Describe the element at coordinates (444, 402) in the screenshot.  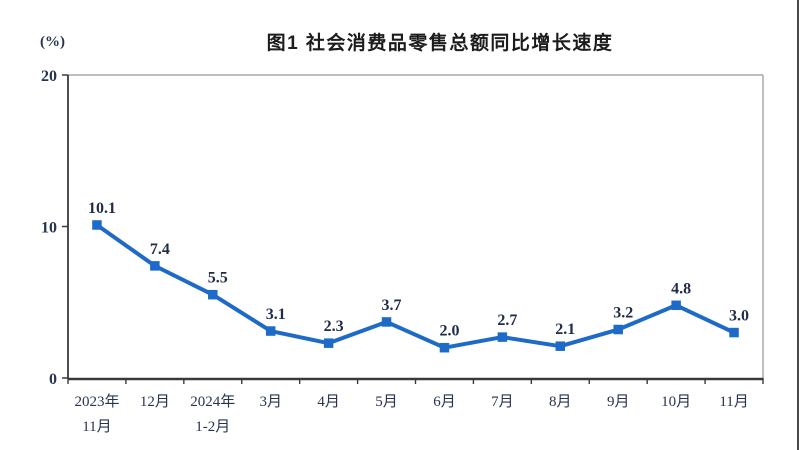
I see `x-axis-category-label: 6月` at that location.